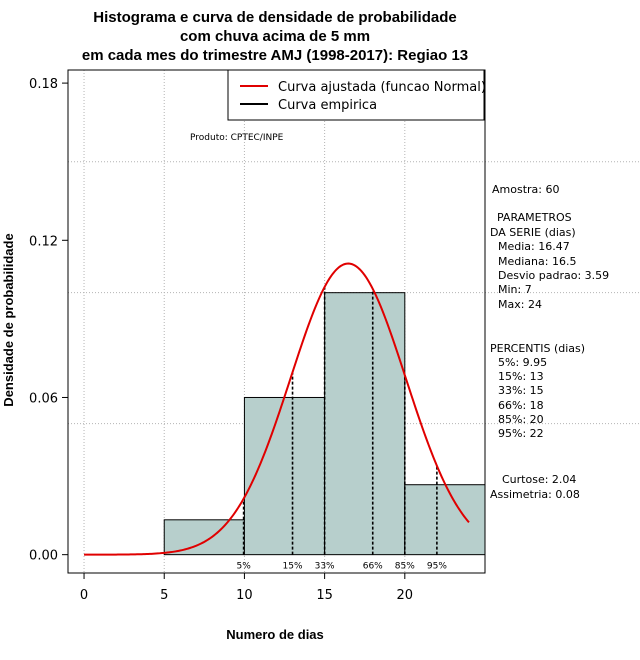 The height and width of the screenshot is (660, 640). Describe the element at coordinates (521, 433) in the screenshot. I see `stat-p95: 95%: 22` at that location.